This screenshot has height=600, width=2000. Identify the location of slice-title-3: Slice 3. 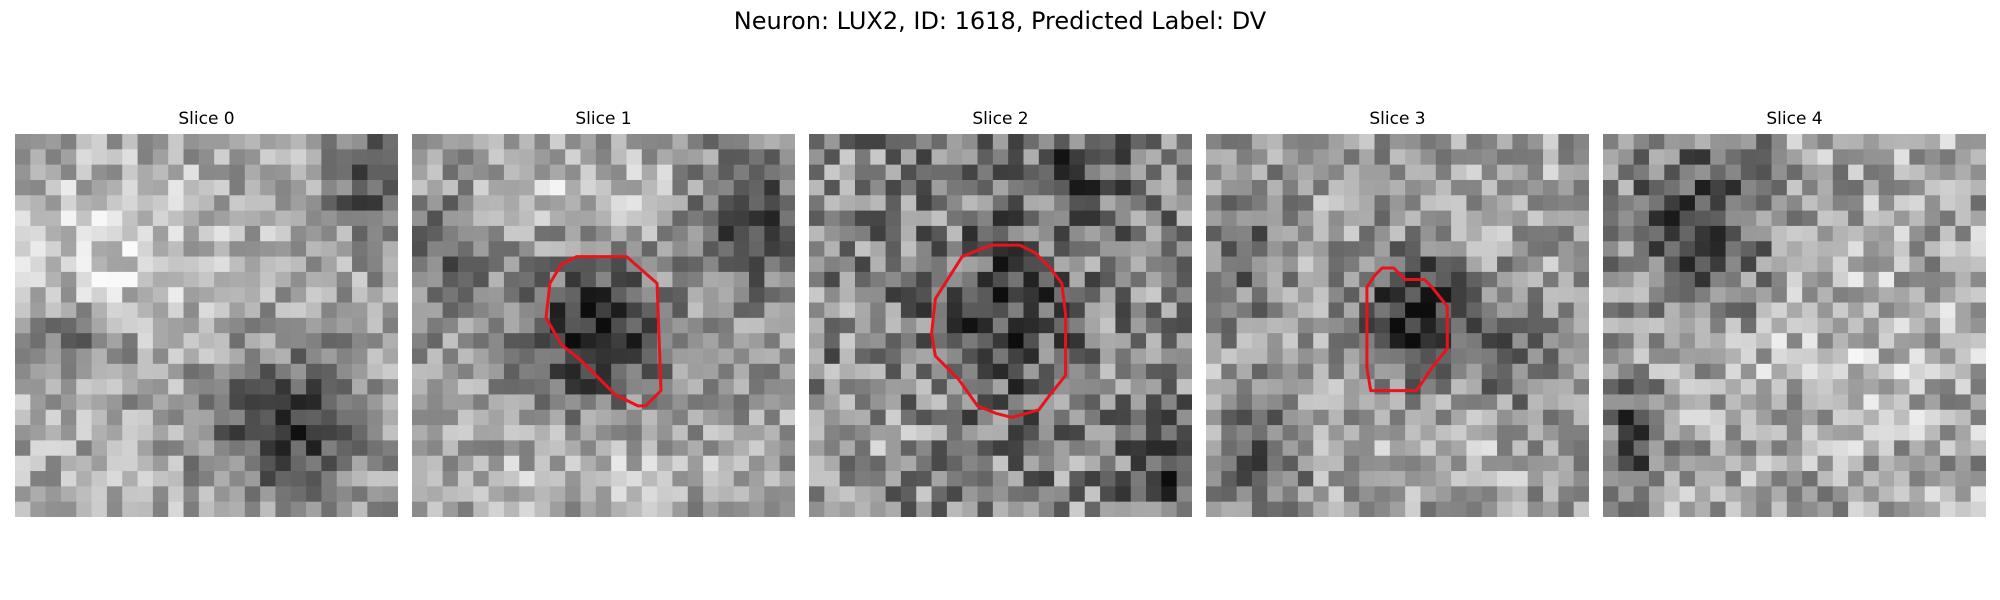
(1397, 119).